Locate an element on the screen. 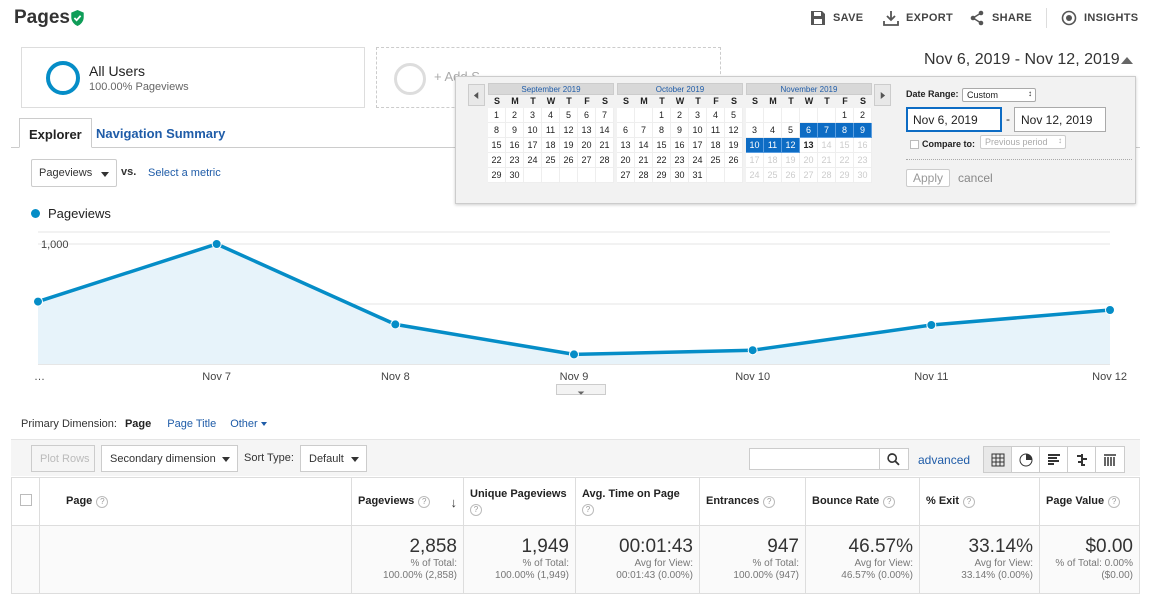 The height and width of the screenshot is (594, 1153). column-header-avg-time: Avg. Time on Page? is located at coordinates (637, 501).